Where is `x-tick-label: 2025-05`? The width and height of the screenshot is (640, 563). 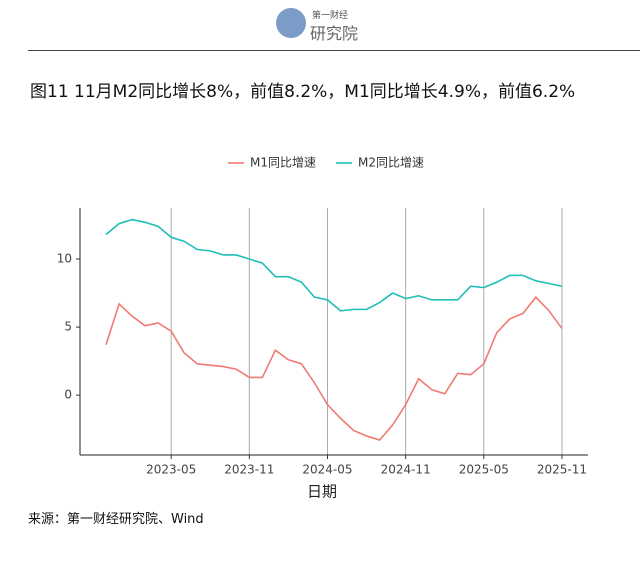 x-tick-label: 2025-05 is located at coordinates (484, 470).